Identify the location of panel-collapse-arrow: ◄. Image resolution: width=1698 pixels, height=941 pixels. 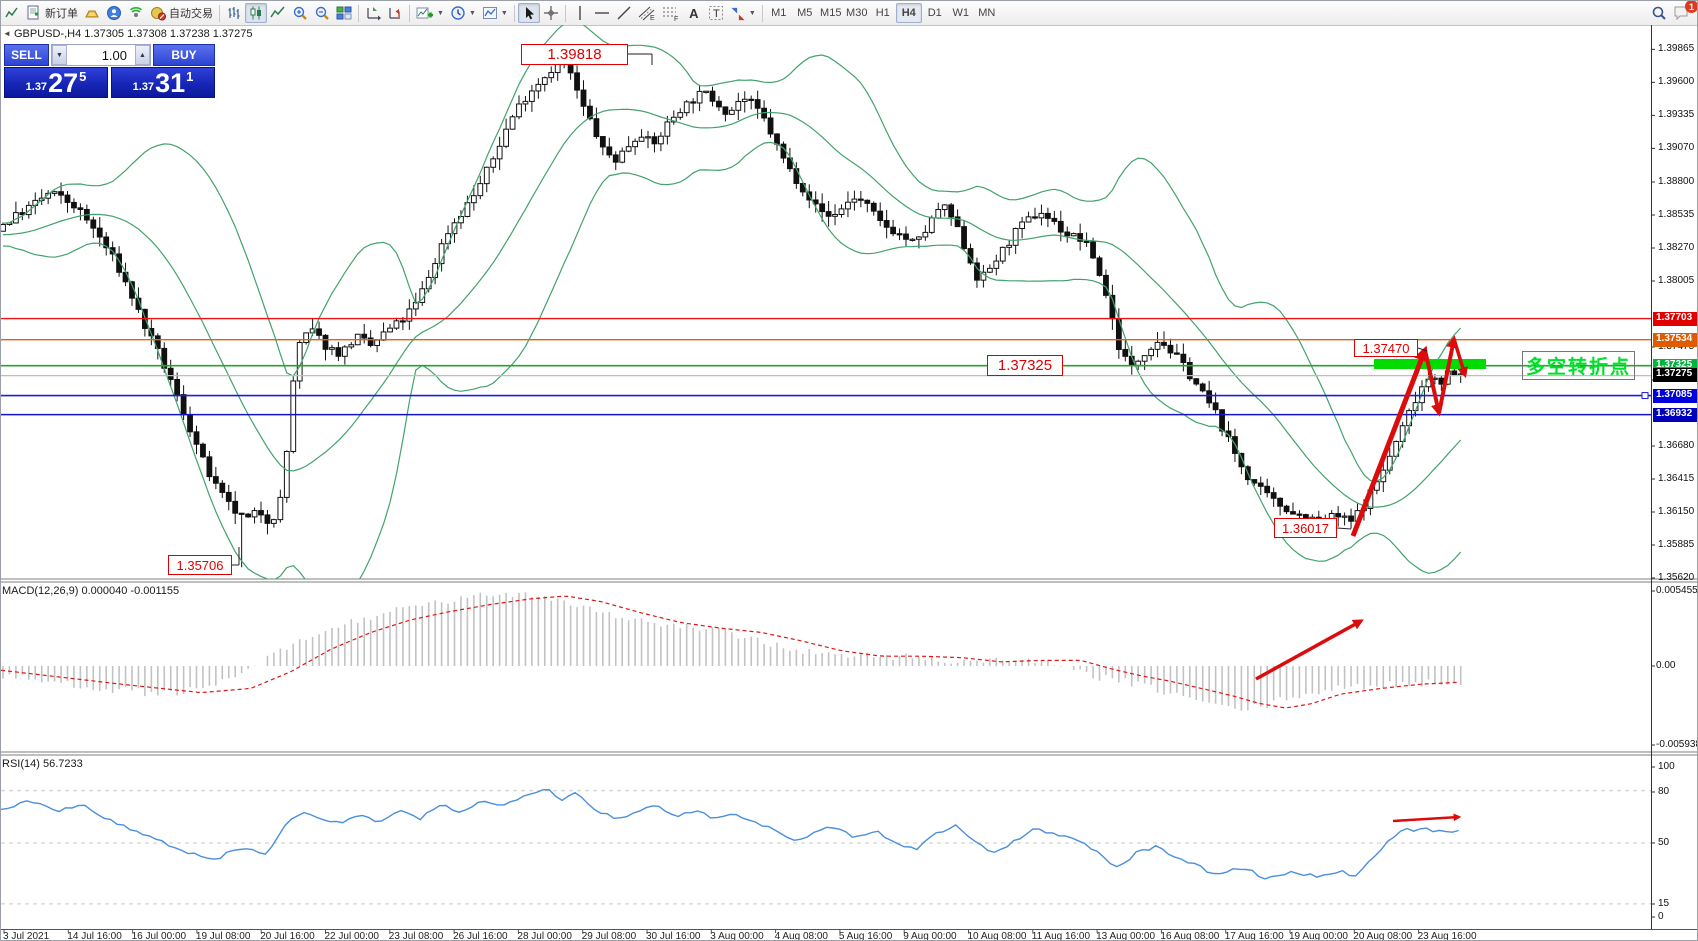
(7, 33).